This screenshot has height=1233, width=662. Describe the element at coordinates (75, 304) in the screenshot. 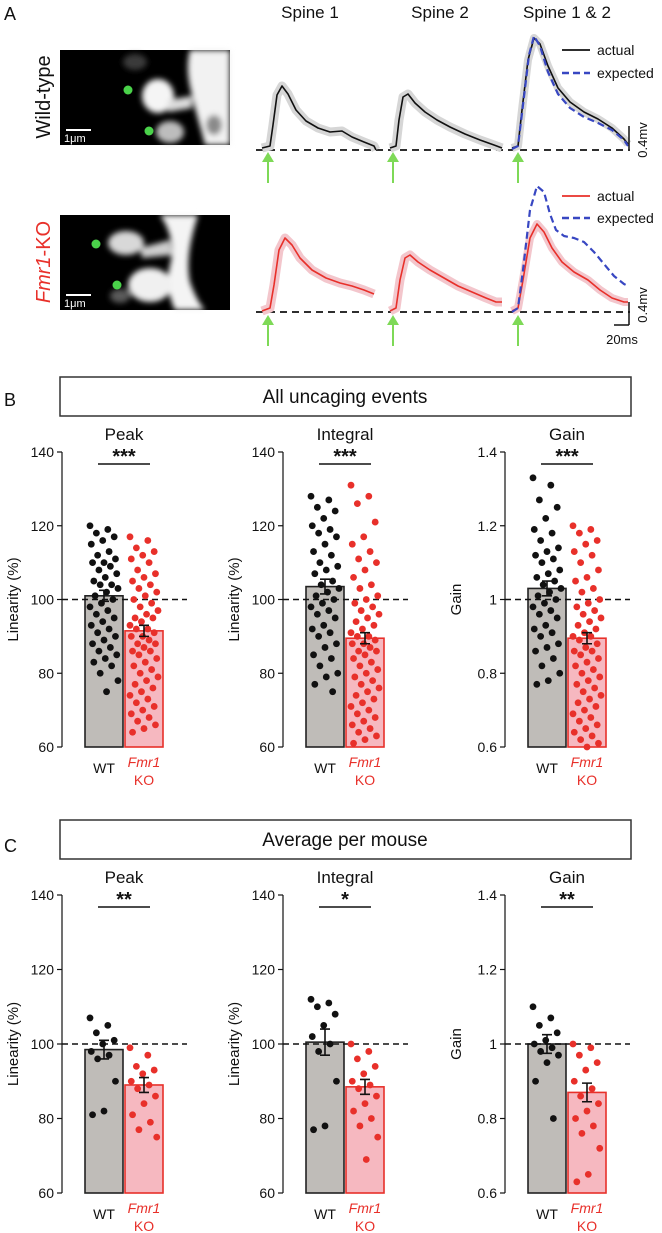

I see `image-scalebar-label: 1μm` at that location.